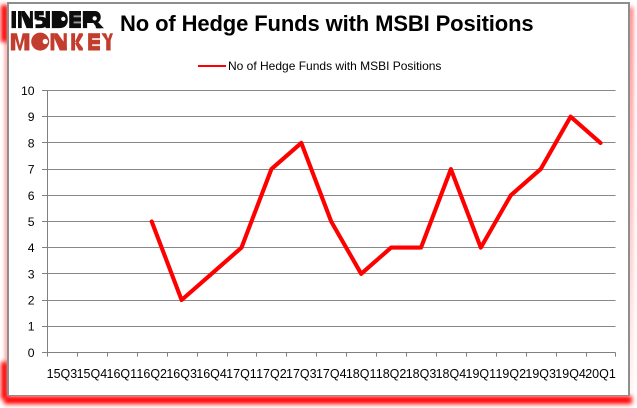 The width and height of the screenshot is (637, 408). What do you see at coordinates (28, 91) in the screenshot?
I see `svg-text: 10` at bounding box center [28, 91].